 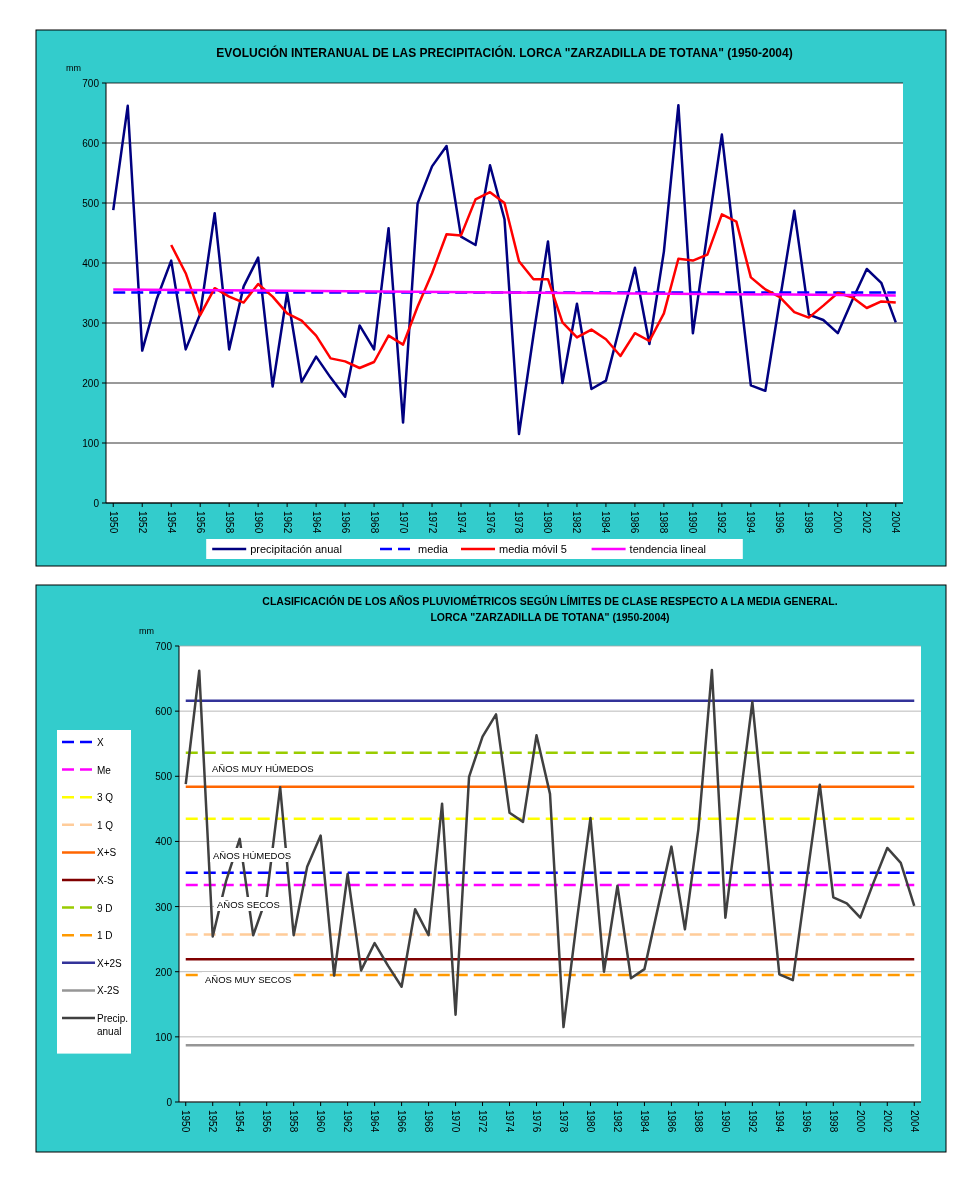 I want to click on annotation: AÑOS SECOS, so click(x=248, y=904).